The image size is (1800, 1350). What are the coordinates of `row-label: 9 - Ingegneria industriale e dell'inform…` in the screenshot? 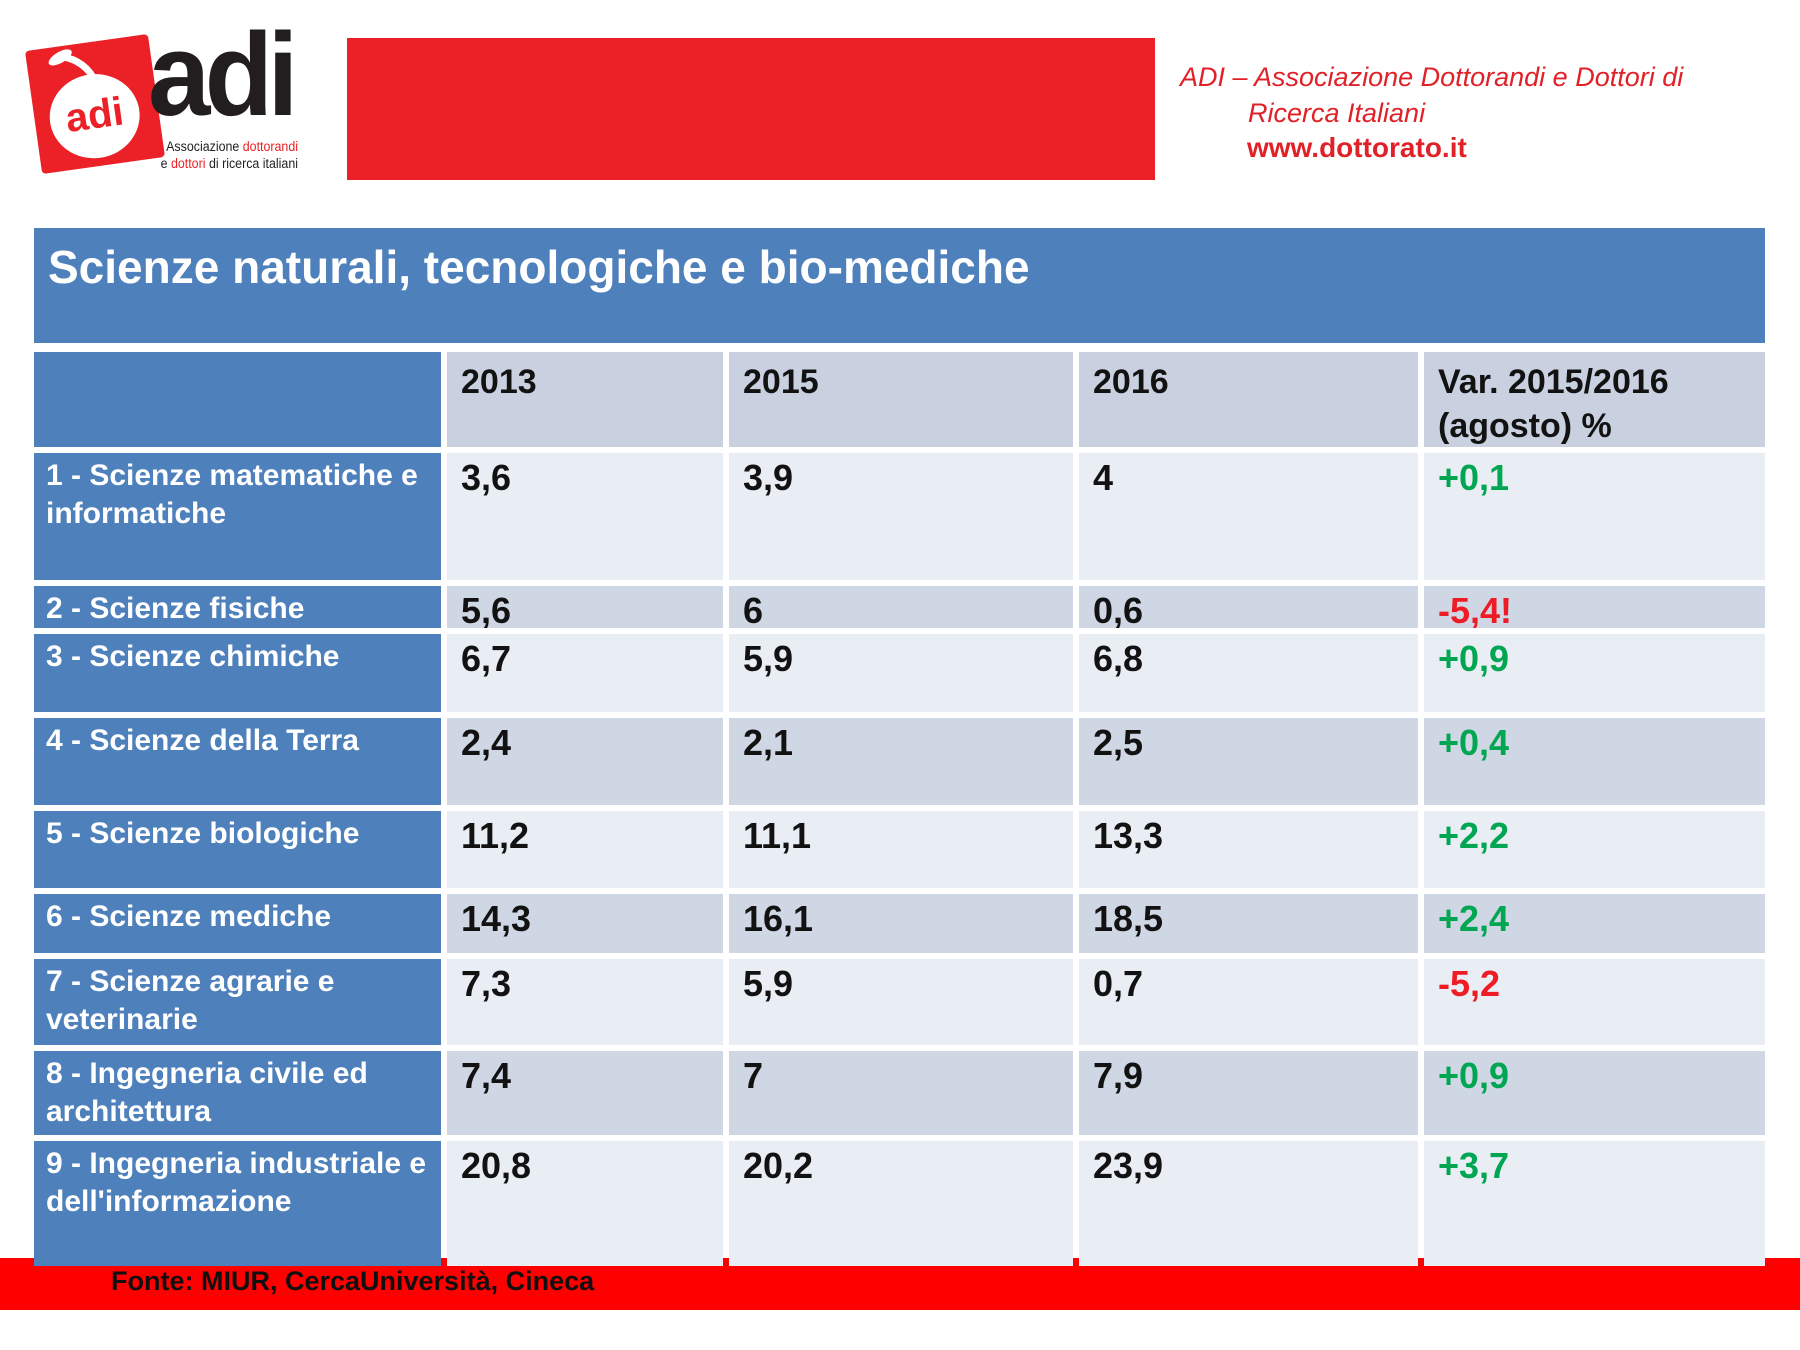 It's located at (237, 1203).